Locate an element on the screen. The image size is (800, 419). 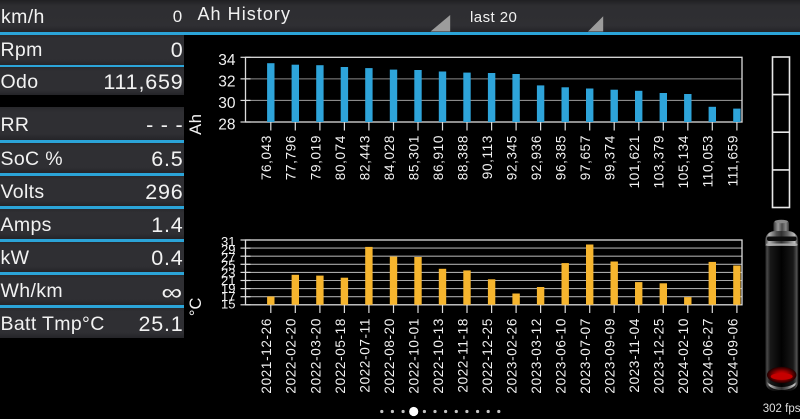
svg-text: 2022-12-25 is located at coordinates (487, 356).